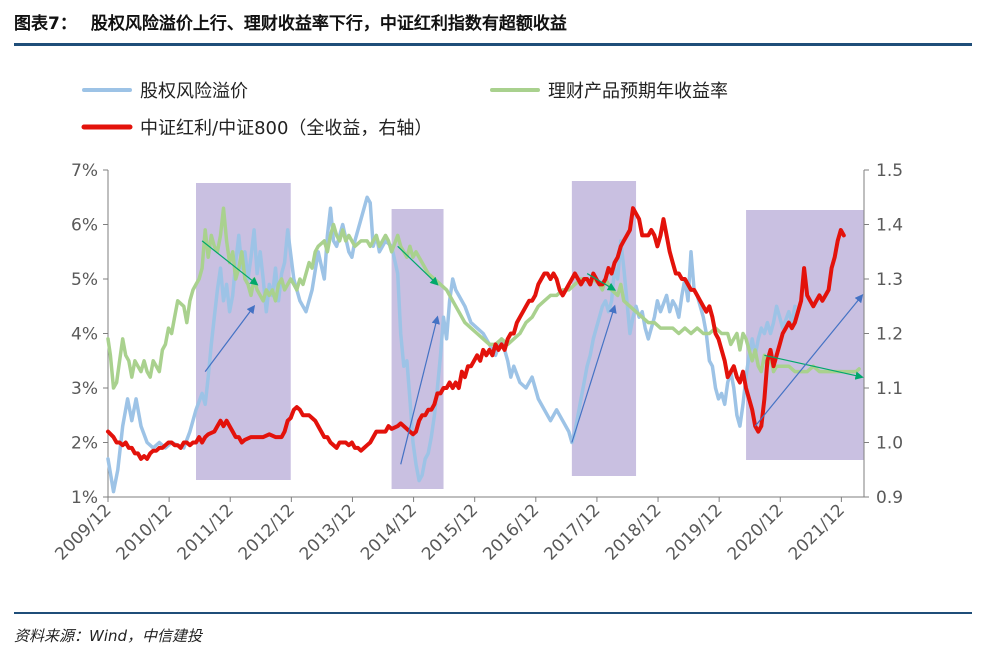 The image size is (992, 661). What do you see at coordinates (145, 532) in the screenshot?
I see `x-tick-label: 2010/12` at bounding box center [145, 532].